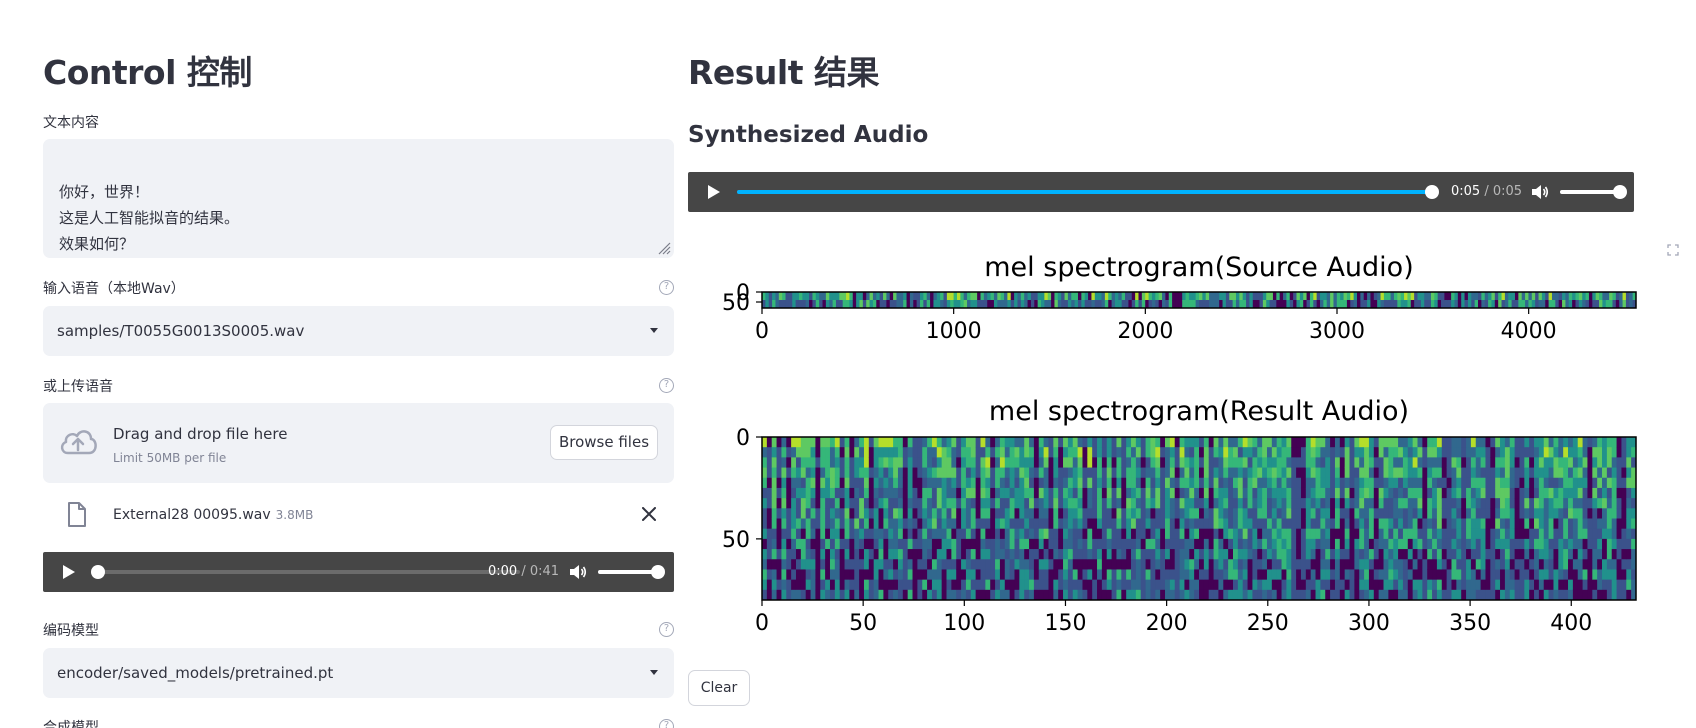  Describe the element at coordinates (1529, 331) in the screenshot. I see `x-tick-label: 4000` at that location.